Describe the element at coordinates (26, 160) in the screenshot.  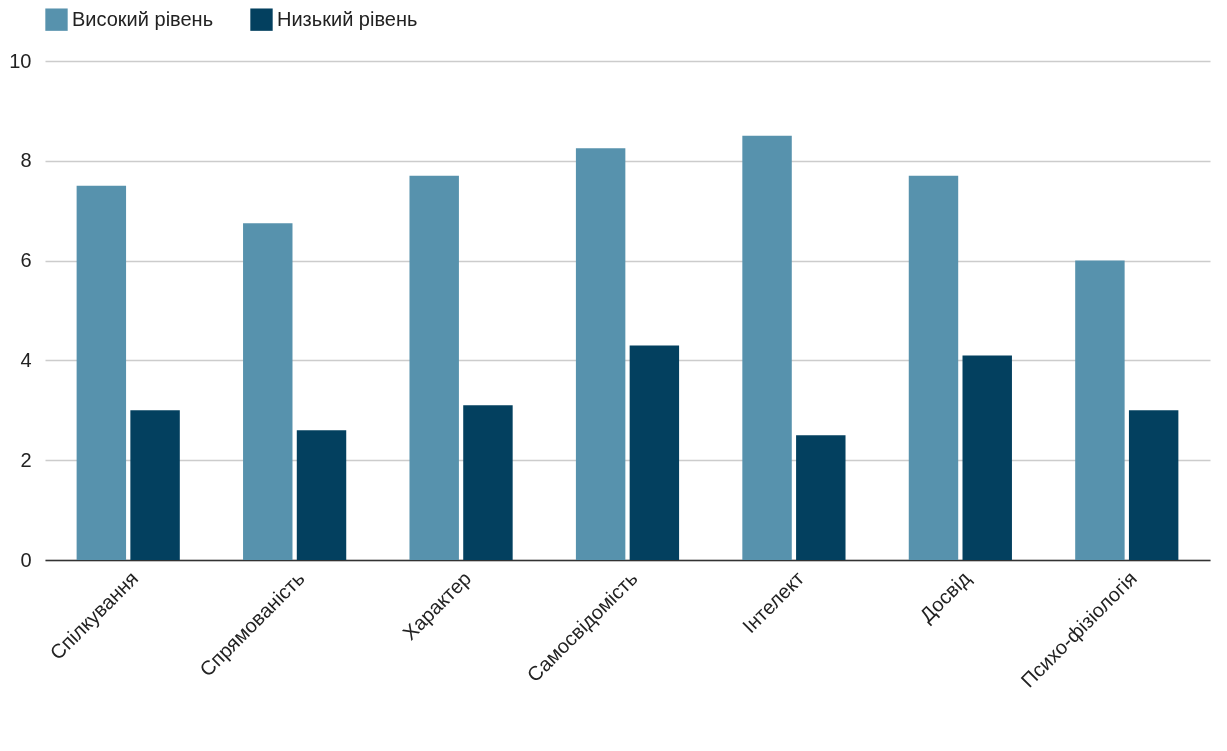
I see `y-tick-label: 8` at that location.